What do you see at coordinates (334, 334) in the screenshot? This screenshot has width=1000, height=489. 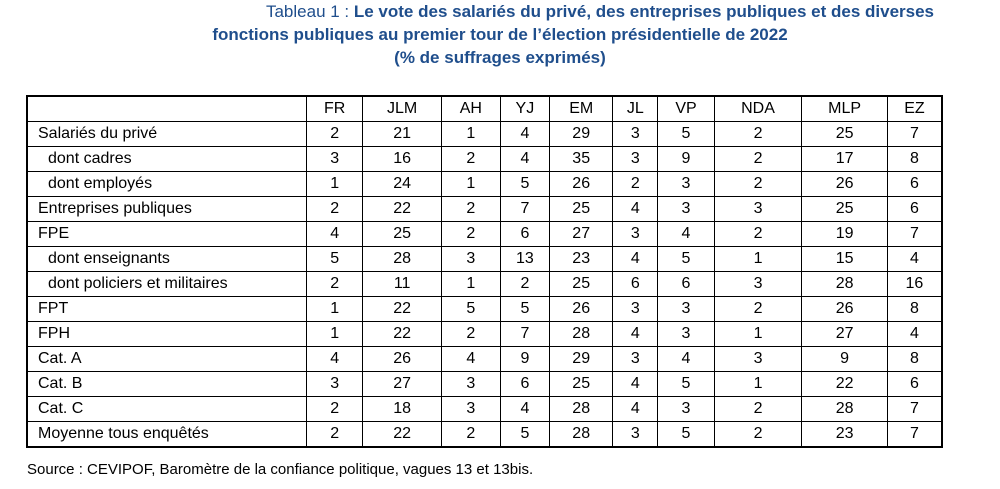 I see `value-cell-fr: 1` at bounding box center [334, 334].